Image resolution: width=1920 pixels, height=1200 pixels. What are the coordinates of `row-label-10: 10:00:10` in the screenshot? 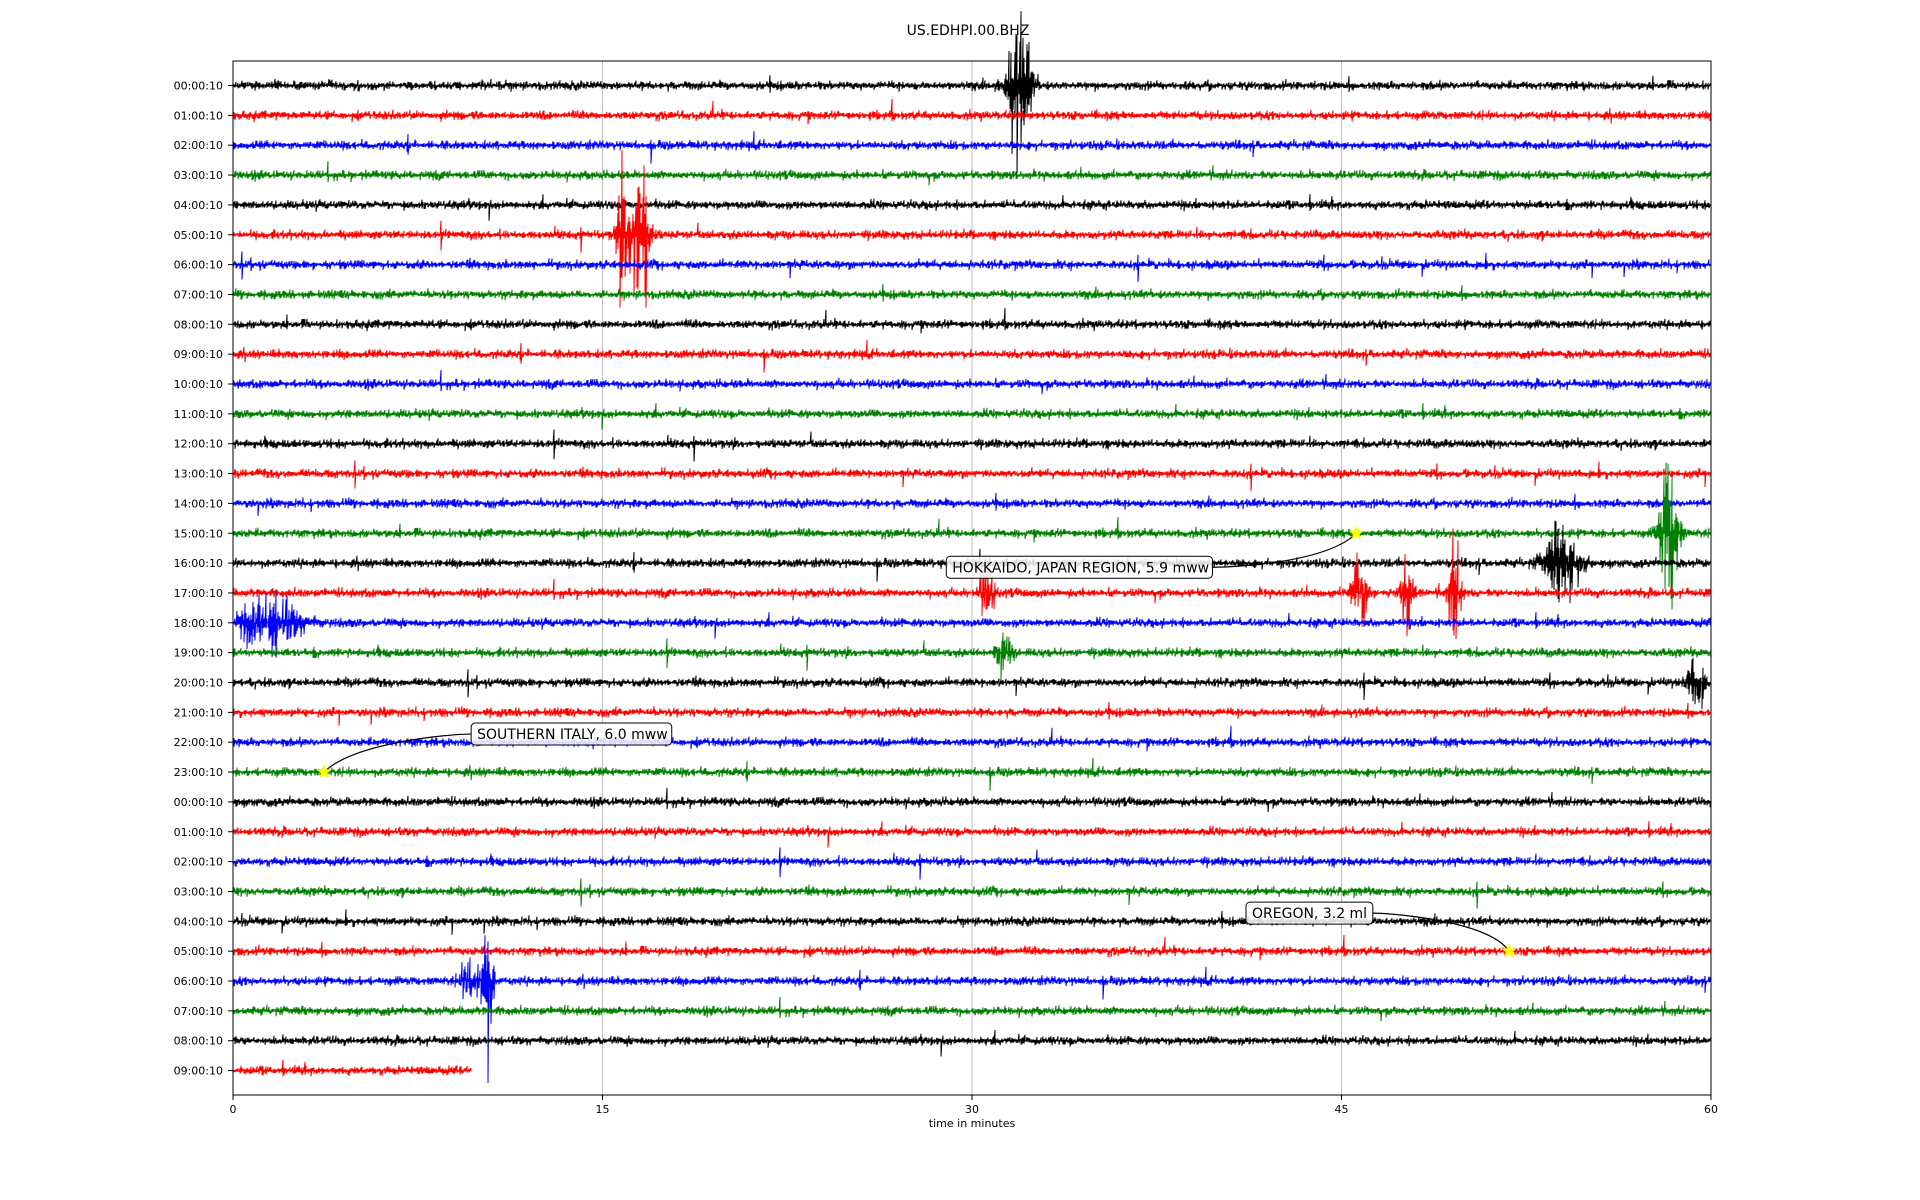 It's located at (198, 384).